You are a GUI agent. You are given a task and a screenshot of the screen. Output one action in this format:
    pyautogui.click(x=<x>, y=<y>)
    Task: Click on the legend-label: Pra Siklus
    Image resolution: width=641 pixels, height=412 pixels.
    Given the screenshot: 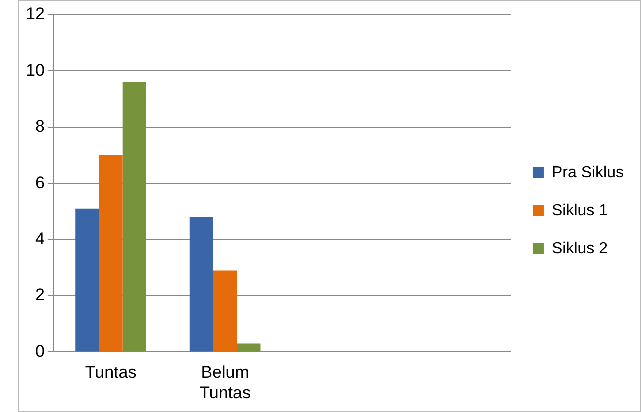 What is the action you would take?
    pyautogui.click(x=588, y=173)
    